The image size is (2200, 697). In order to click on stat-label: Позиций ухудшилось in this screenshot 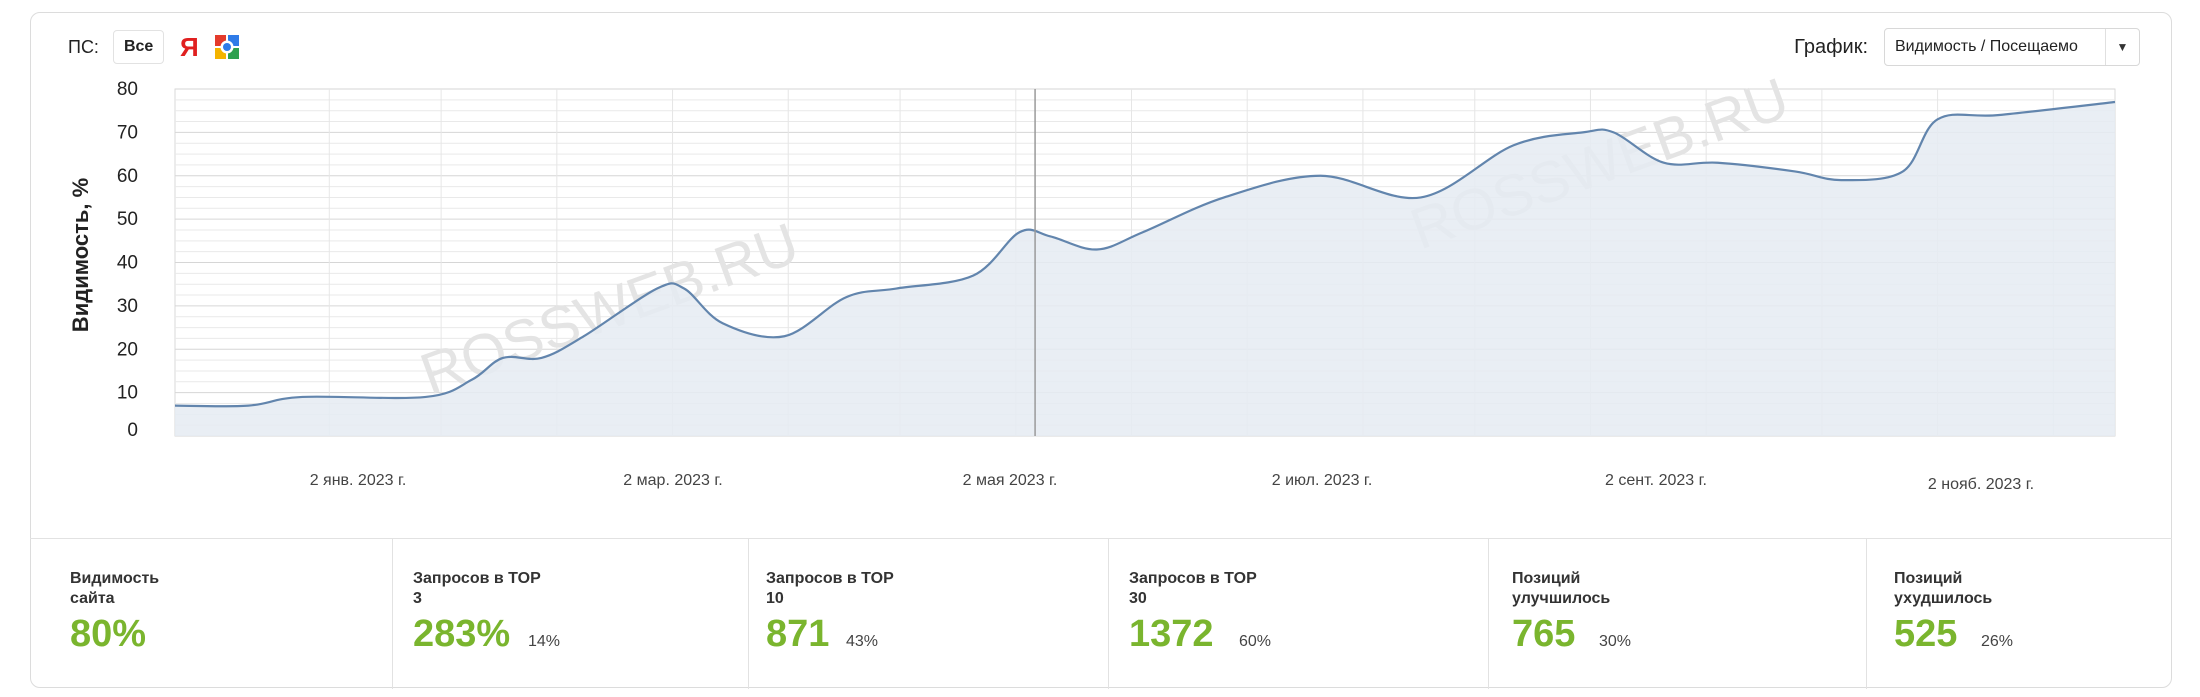, I will do `click(1943, 588)`.